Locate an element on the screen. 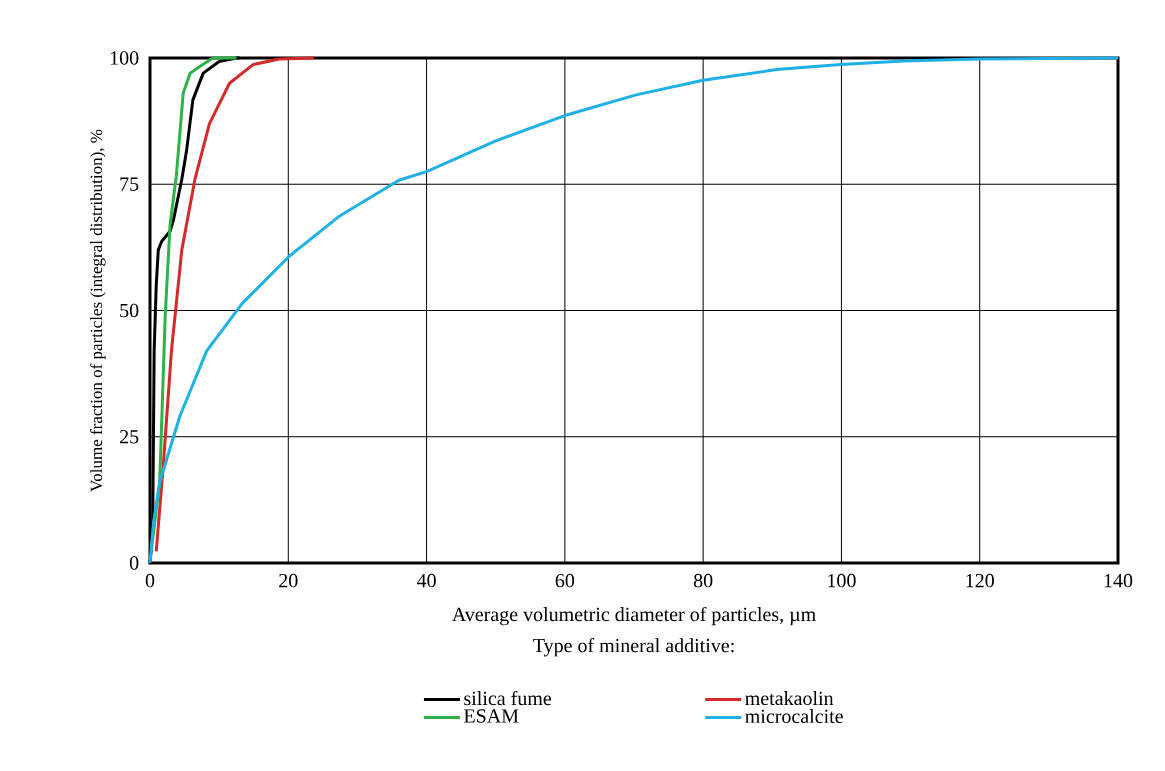 Image resolution: width=1165 pixels, height=771 pixels. x-tick-label: 80 is located at coordinates (703, 580).